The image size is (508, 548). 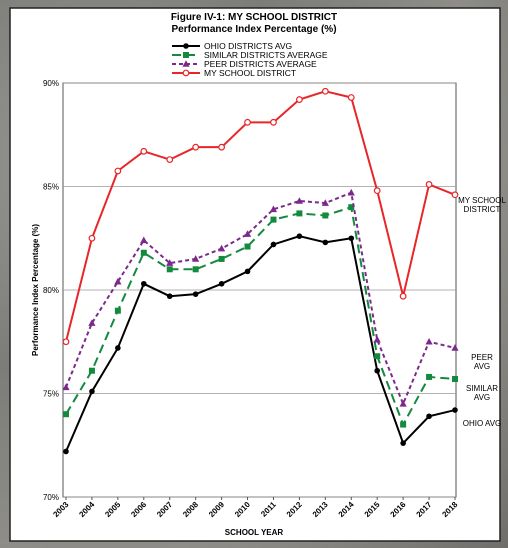 What do you see at coordinates (250, 73) in the screenshot?
I see `legend-label: MY SCHOOL DISTRICT` at bounding box center [250, 73].